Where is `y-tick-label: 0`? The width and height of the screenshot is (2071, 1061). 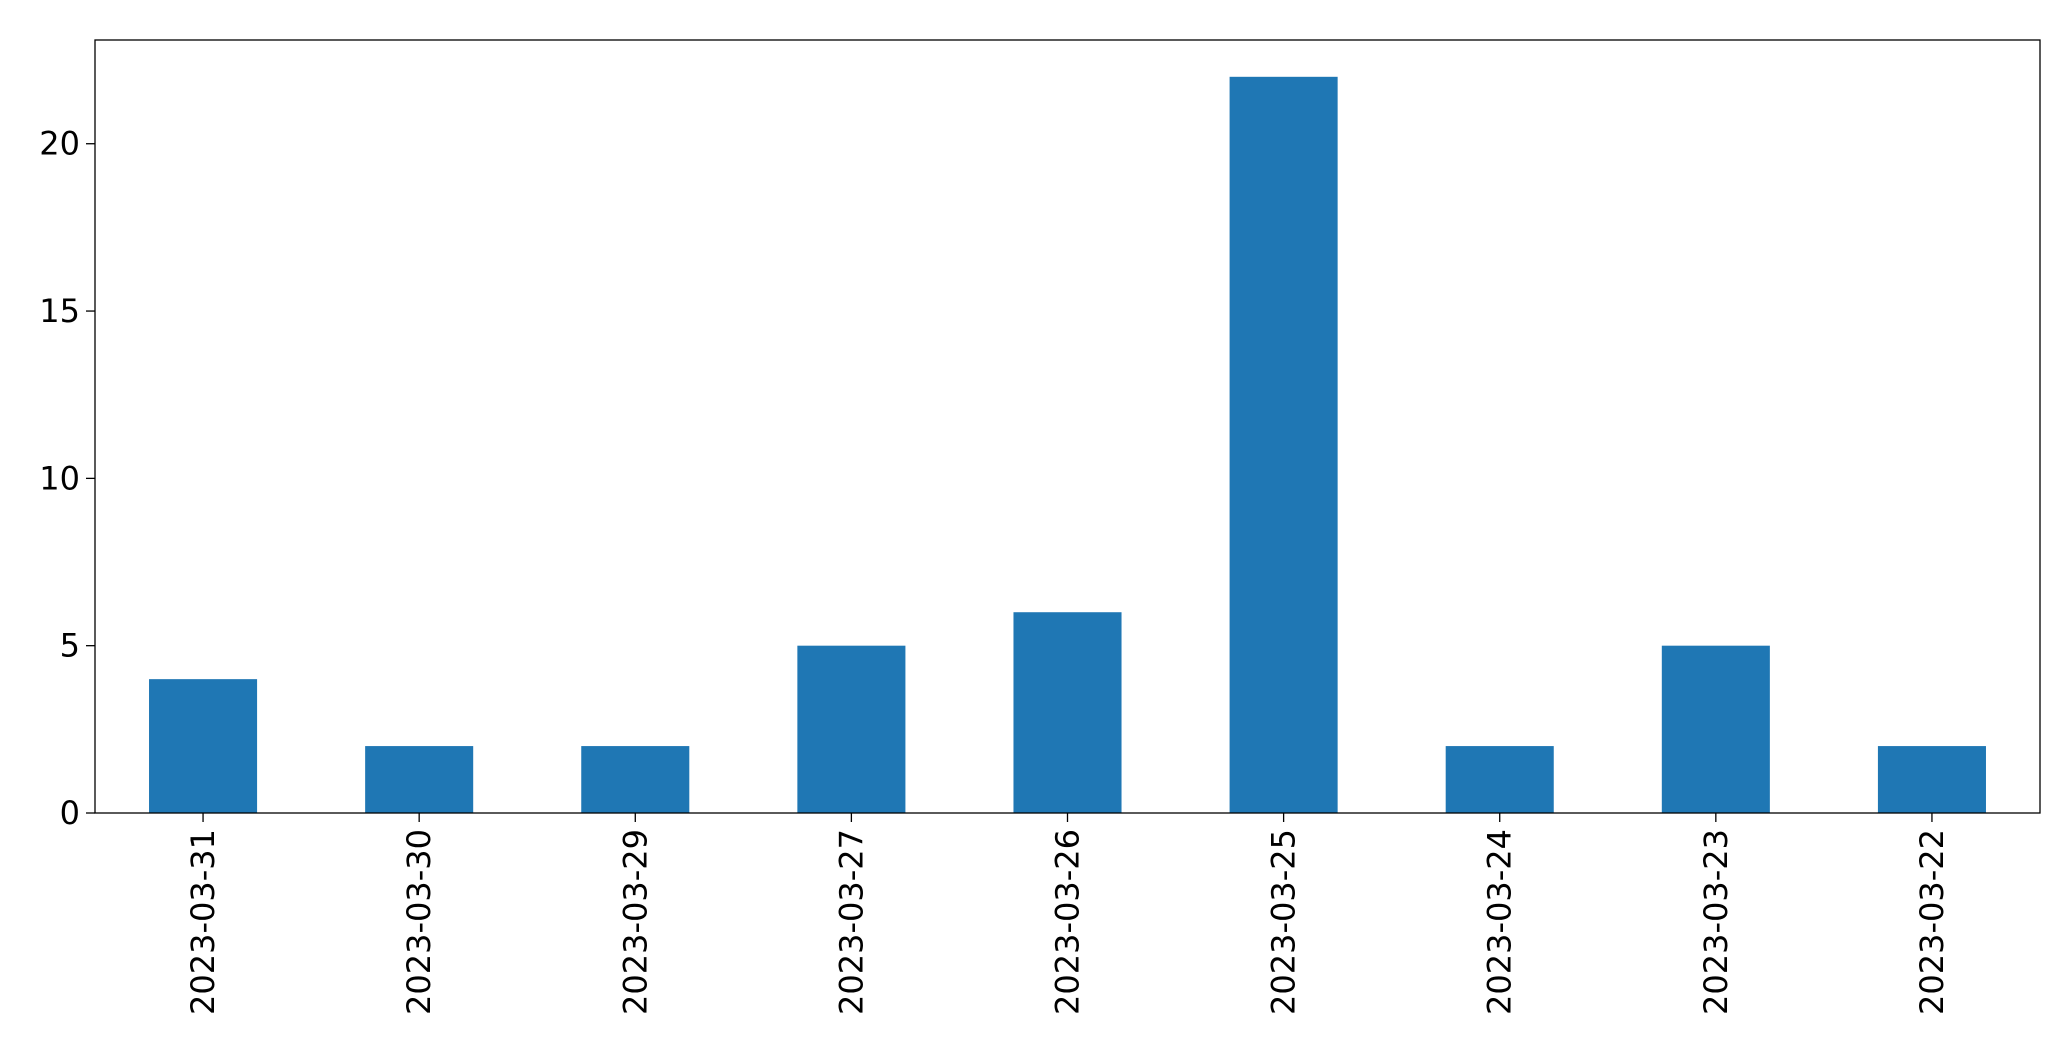
y-tick-label: 0 is located at coordinates (70, 813).